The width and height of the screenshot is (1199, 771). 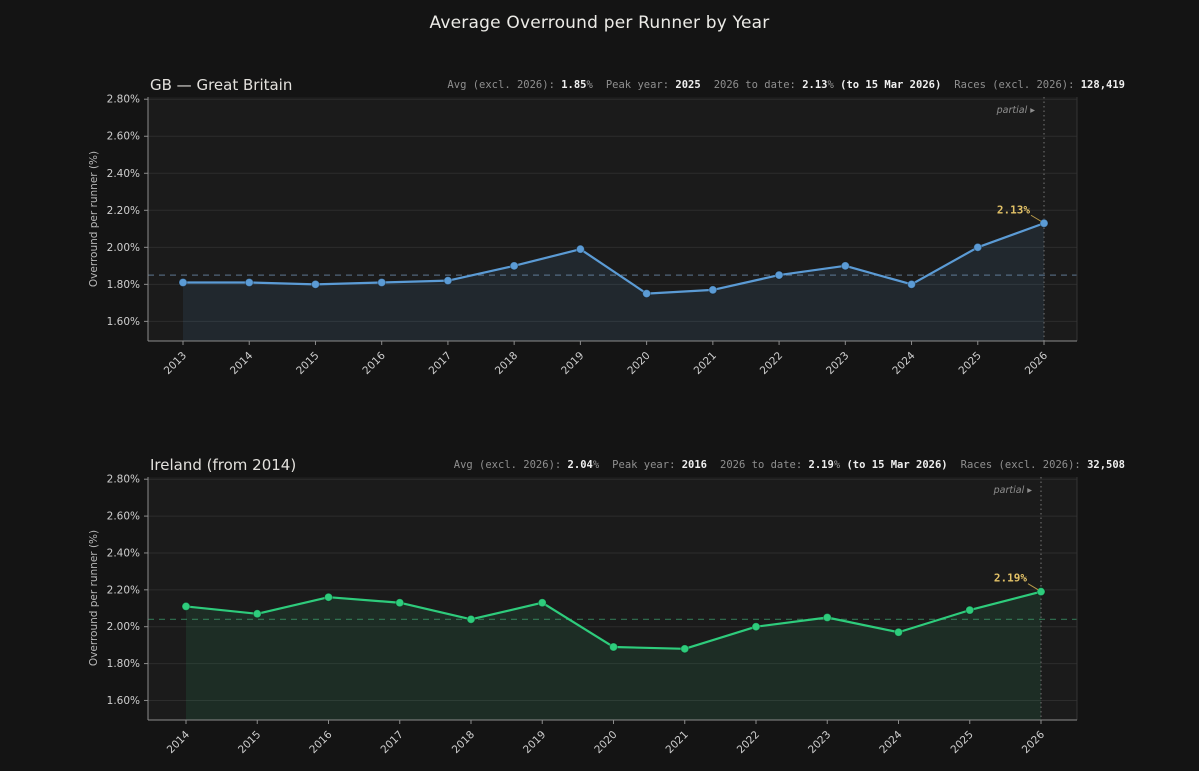 What do you see at coordinates (94, 219) in the screenshot?
I see `gb-y-axis-label: Overround per runner (%)` at bounding box center [94, 219].